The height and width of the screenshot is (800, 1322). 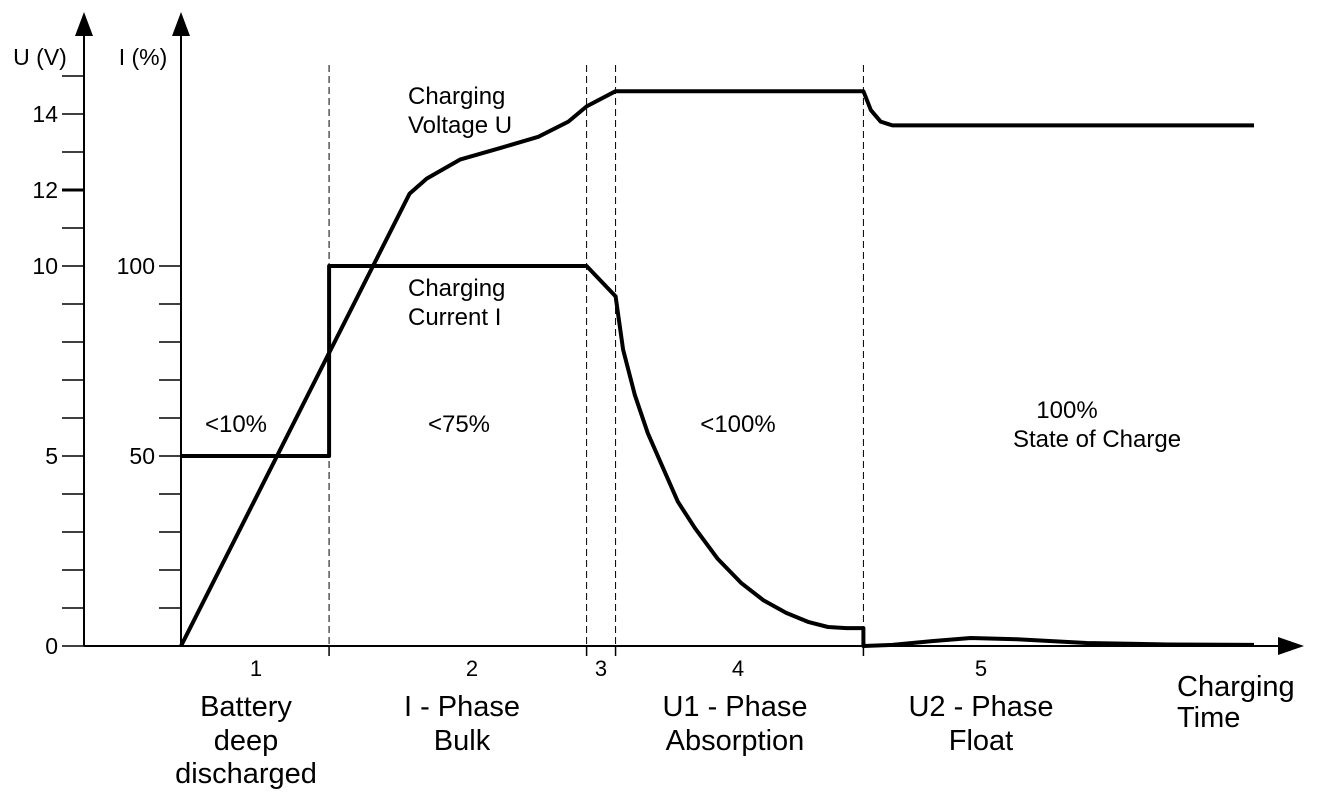 I want to click on phase-name-5: Float, so click(x=981, y=741).